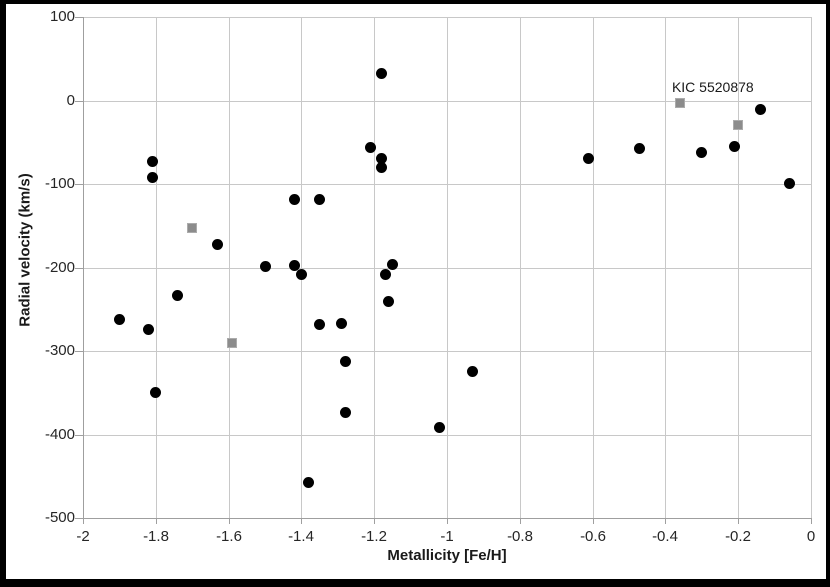  I want to click on x-tick-label: -2, so click(83, 536).